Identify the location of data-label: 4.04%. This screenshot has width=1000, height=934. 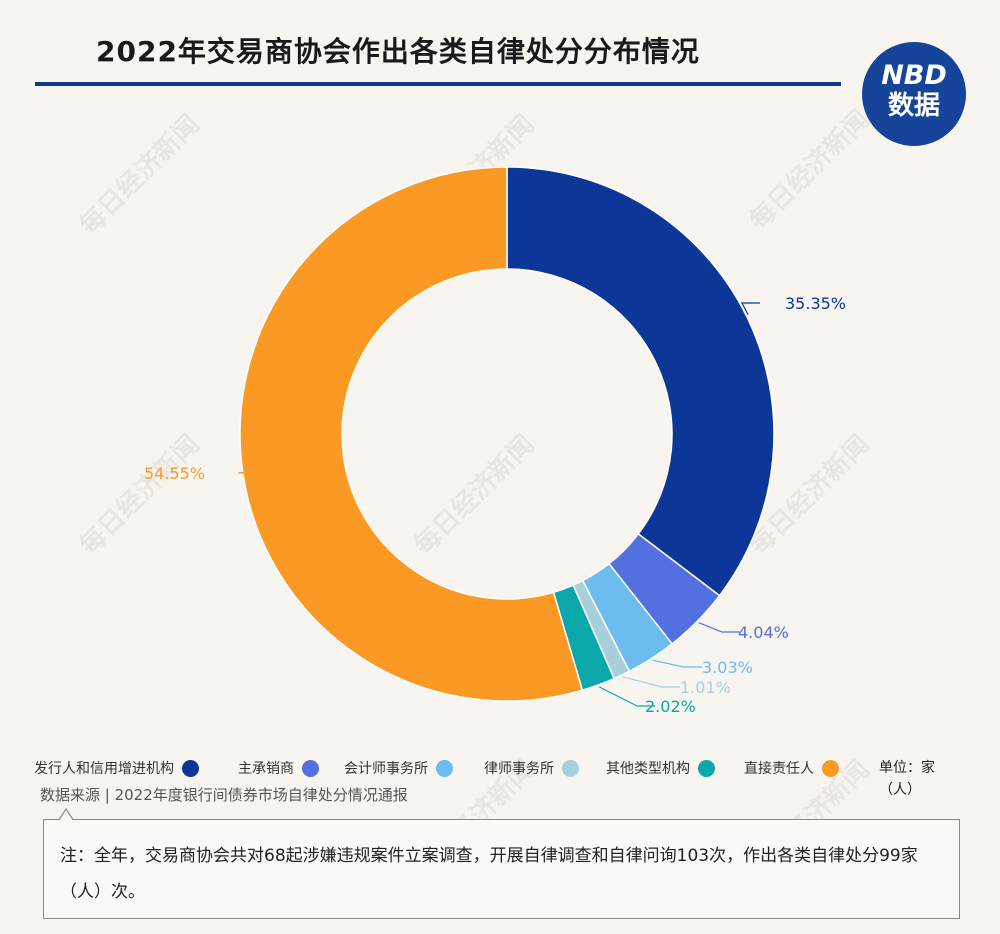
(763, 632).